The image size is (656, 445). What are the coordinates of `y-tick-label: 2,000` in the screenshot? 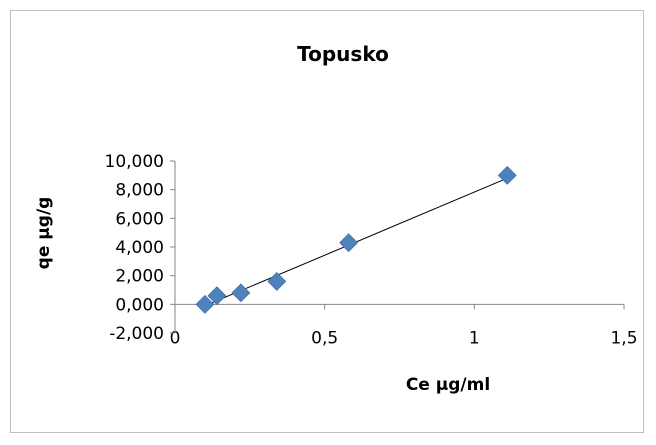 It's located at (139, 277).